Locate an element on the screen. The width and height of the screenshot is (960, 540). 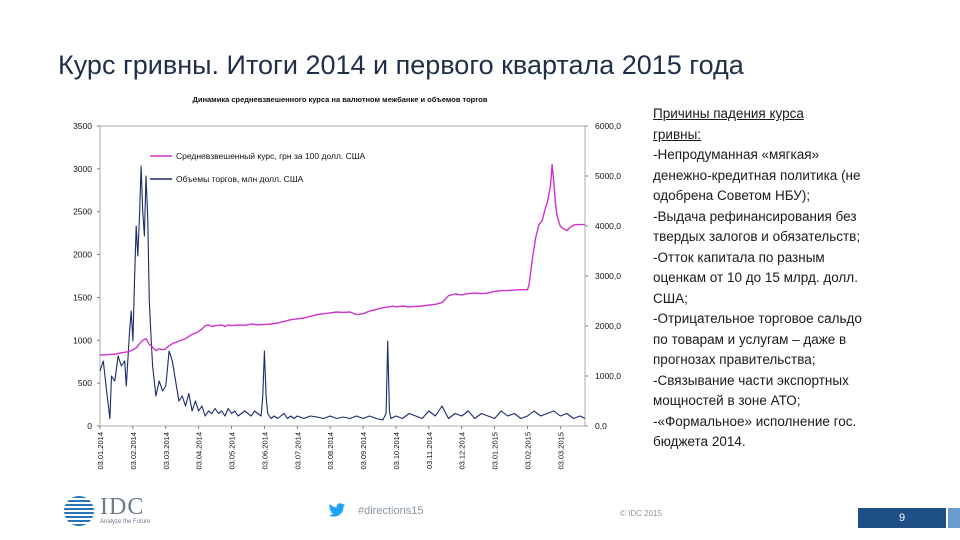
reasons-title-line: Причины падения курса is located at coordinates (728, 113).